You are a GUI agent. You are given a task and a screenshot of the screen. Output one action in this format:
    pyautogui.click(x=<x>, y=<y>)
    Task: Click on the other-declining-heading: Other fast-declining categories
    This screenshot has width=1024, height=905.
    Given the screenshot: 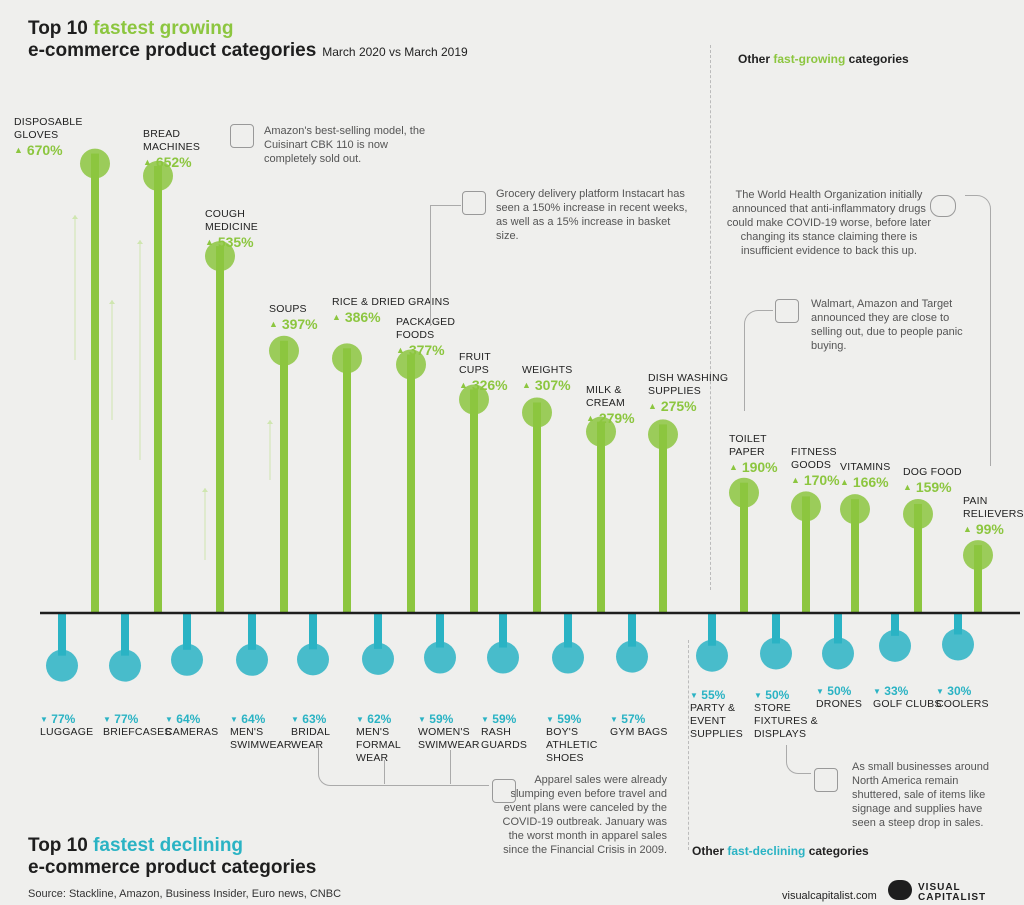 What is the action you would take?
    pyautogui.click(x=780, y=851)
    